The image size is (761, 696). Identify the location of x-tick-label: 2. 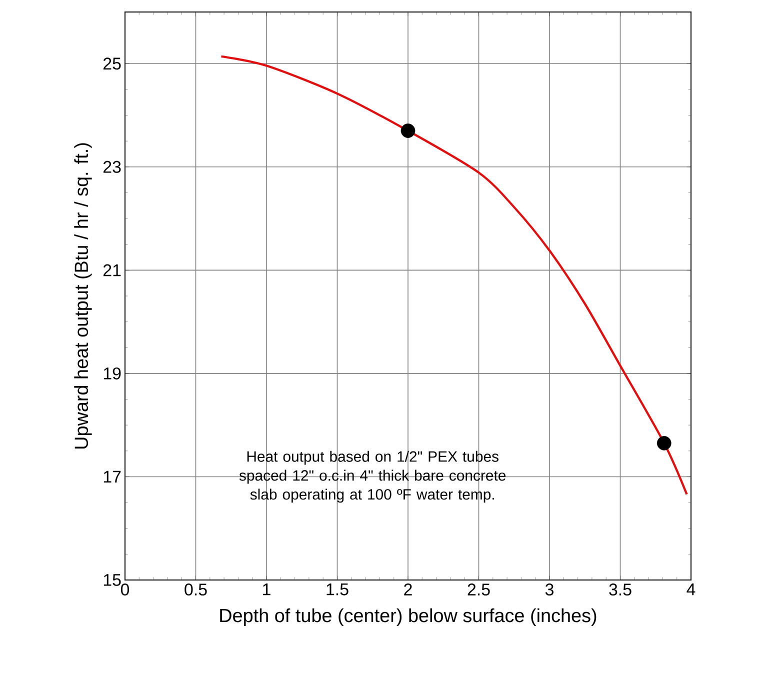
(408, 590).